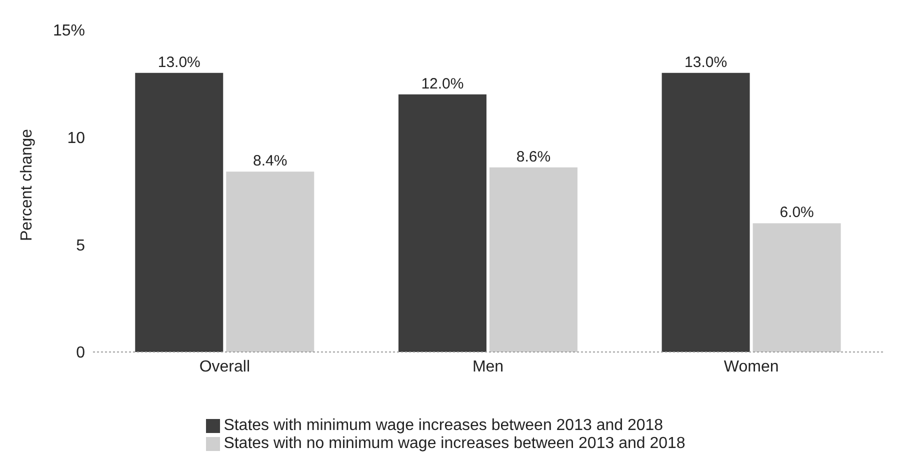 The height and width of the screenshot is (468, 905). Describe the element at coordinates (76, 139) in the screenshot. I see `y-tick-label: 10` at that location.